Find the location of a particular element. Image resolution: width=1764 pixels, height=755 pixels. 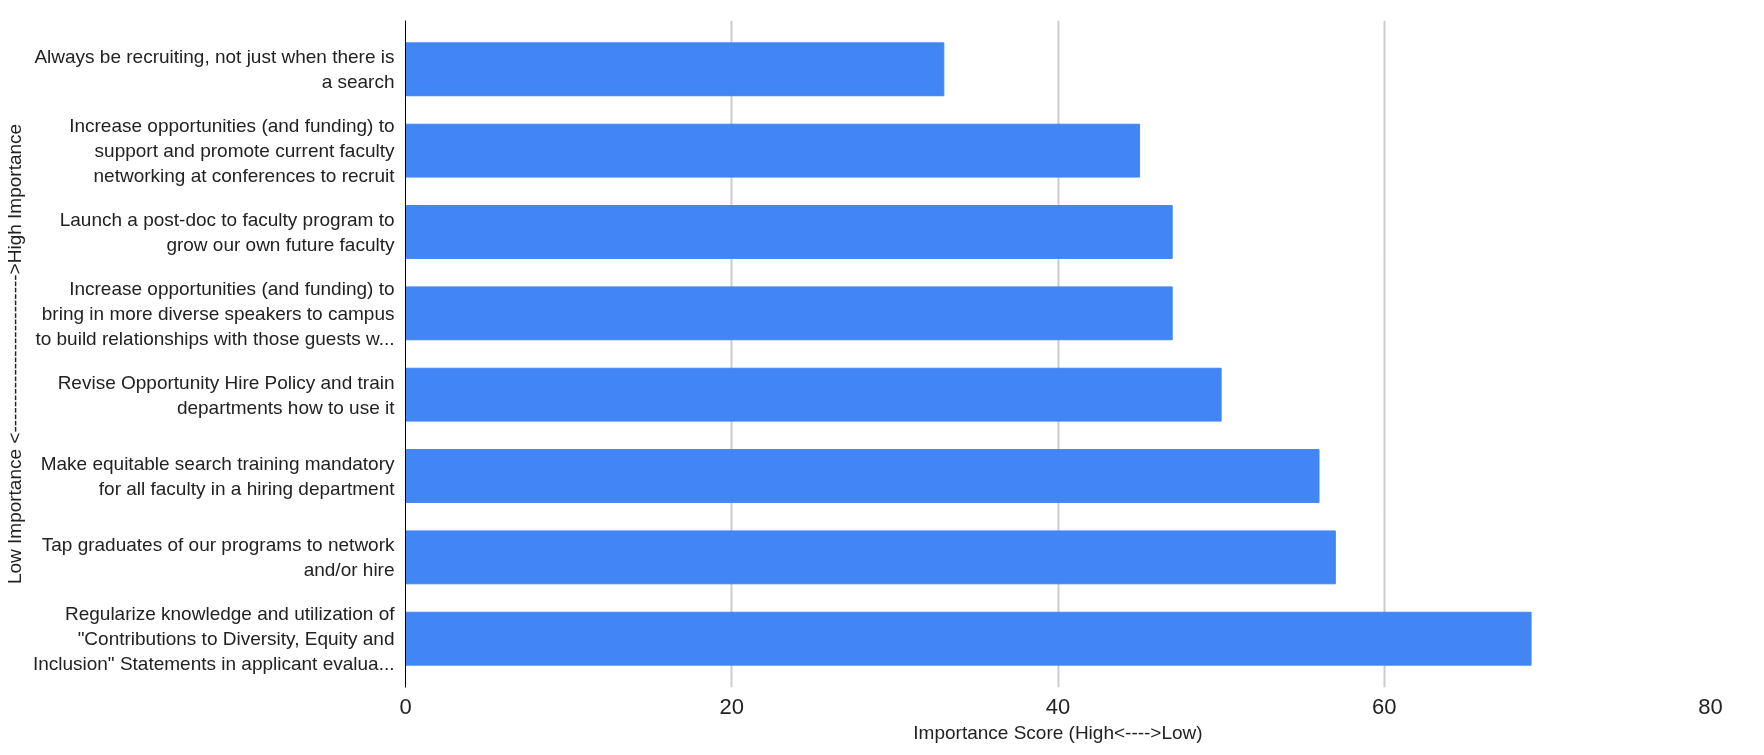

x-tick-label: 80 is located at coordinates (1710, 706).